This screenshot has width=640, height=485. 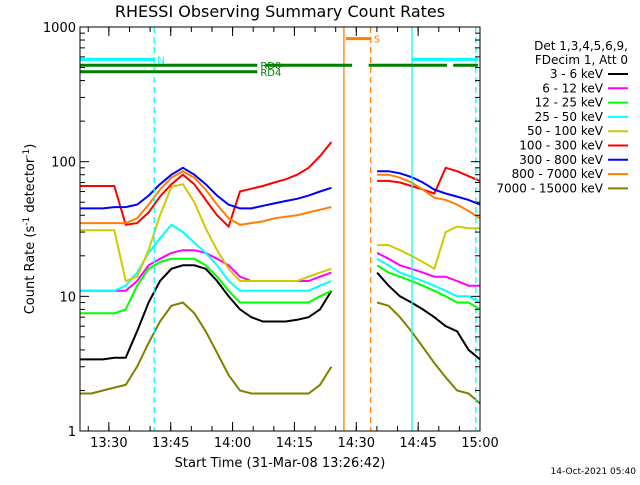 I want to click on legend-entry-label: 100 - 300 keV, so click(x=561, y=146).